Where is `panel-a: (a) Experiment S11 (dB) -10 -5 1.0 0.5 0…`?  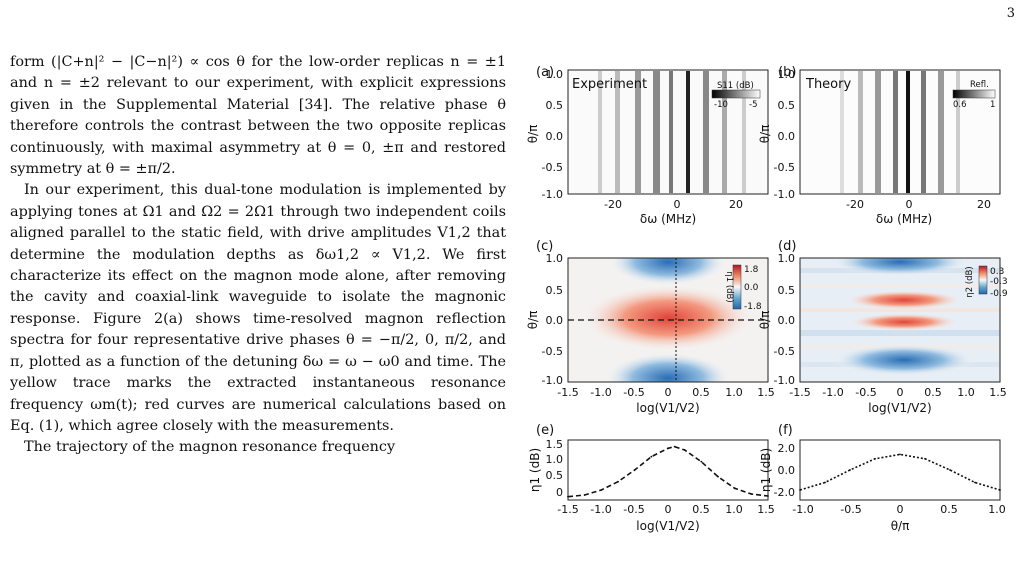 panel-a: (a) Experiment S11 (dB) -10 -5 1.0 0.5 0… is located at coordinates (647, 145).